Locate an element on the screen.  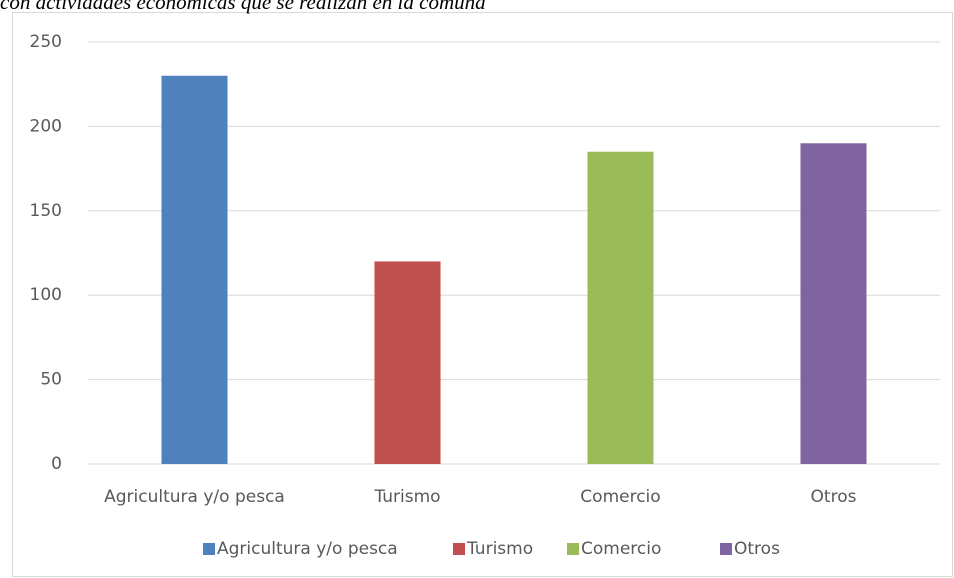
y-tick-label: 150 is located at coordinates (46, 211).